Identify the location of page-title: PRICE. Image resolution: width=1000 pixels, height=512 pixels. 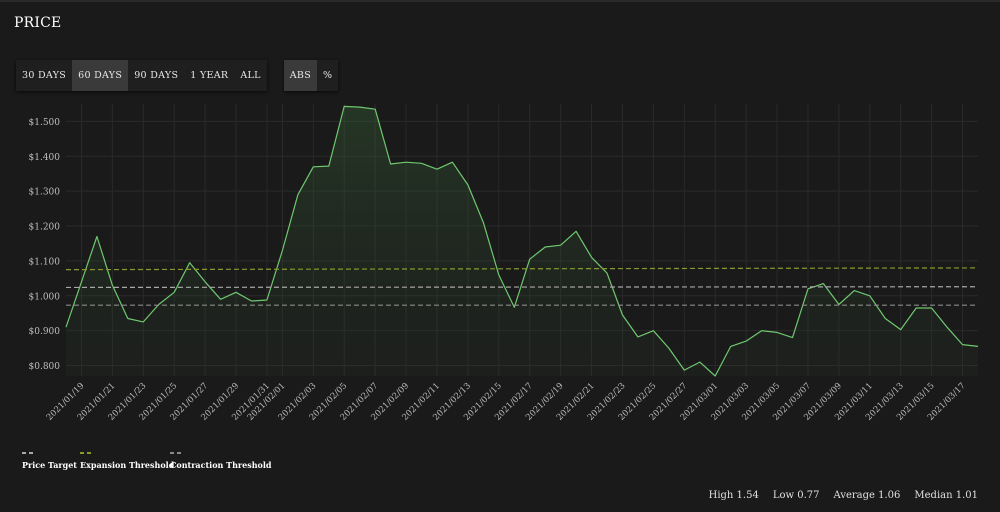
(38, 23).